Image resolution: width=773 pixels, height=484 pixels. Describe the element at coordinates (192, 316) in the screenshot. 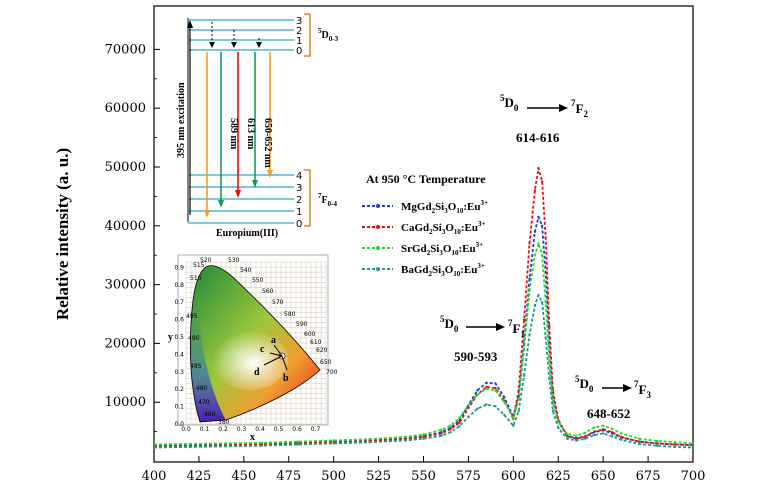

I see `cie-wavelength-495: 495` at that location.